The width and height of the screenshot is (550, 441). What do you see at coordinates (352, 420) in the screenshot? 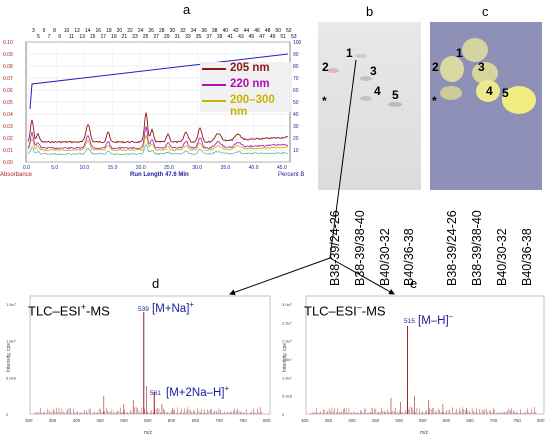
I see `ms-x-tick: 400` at bounding box center [352, 420].